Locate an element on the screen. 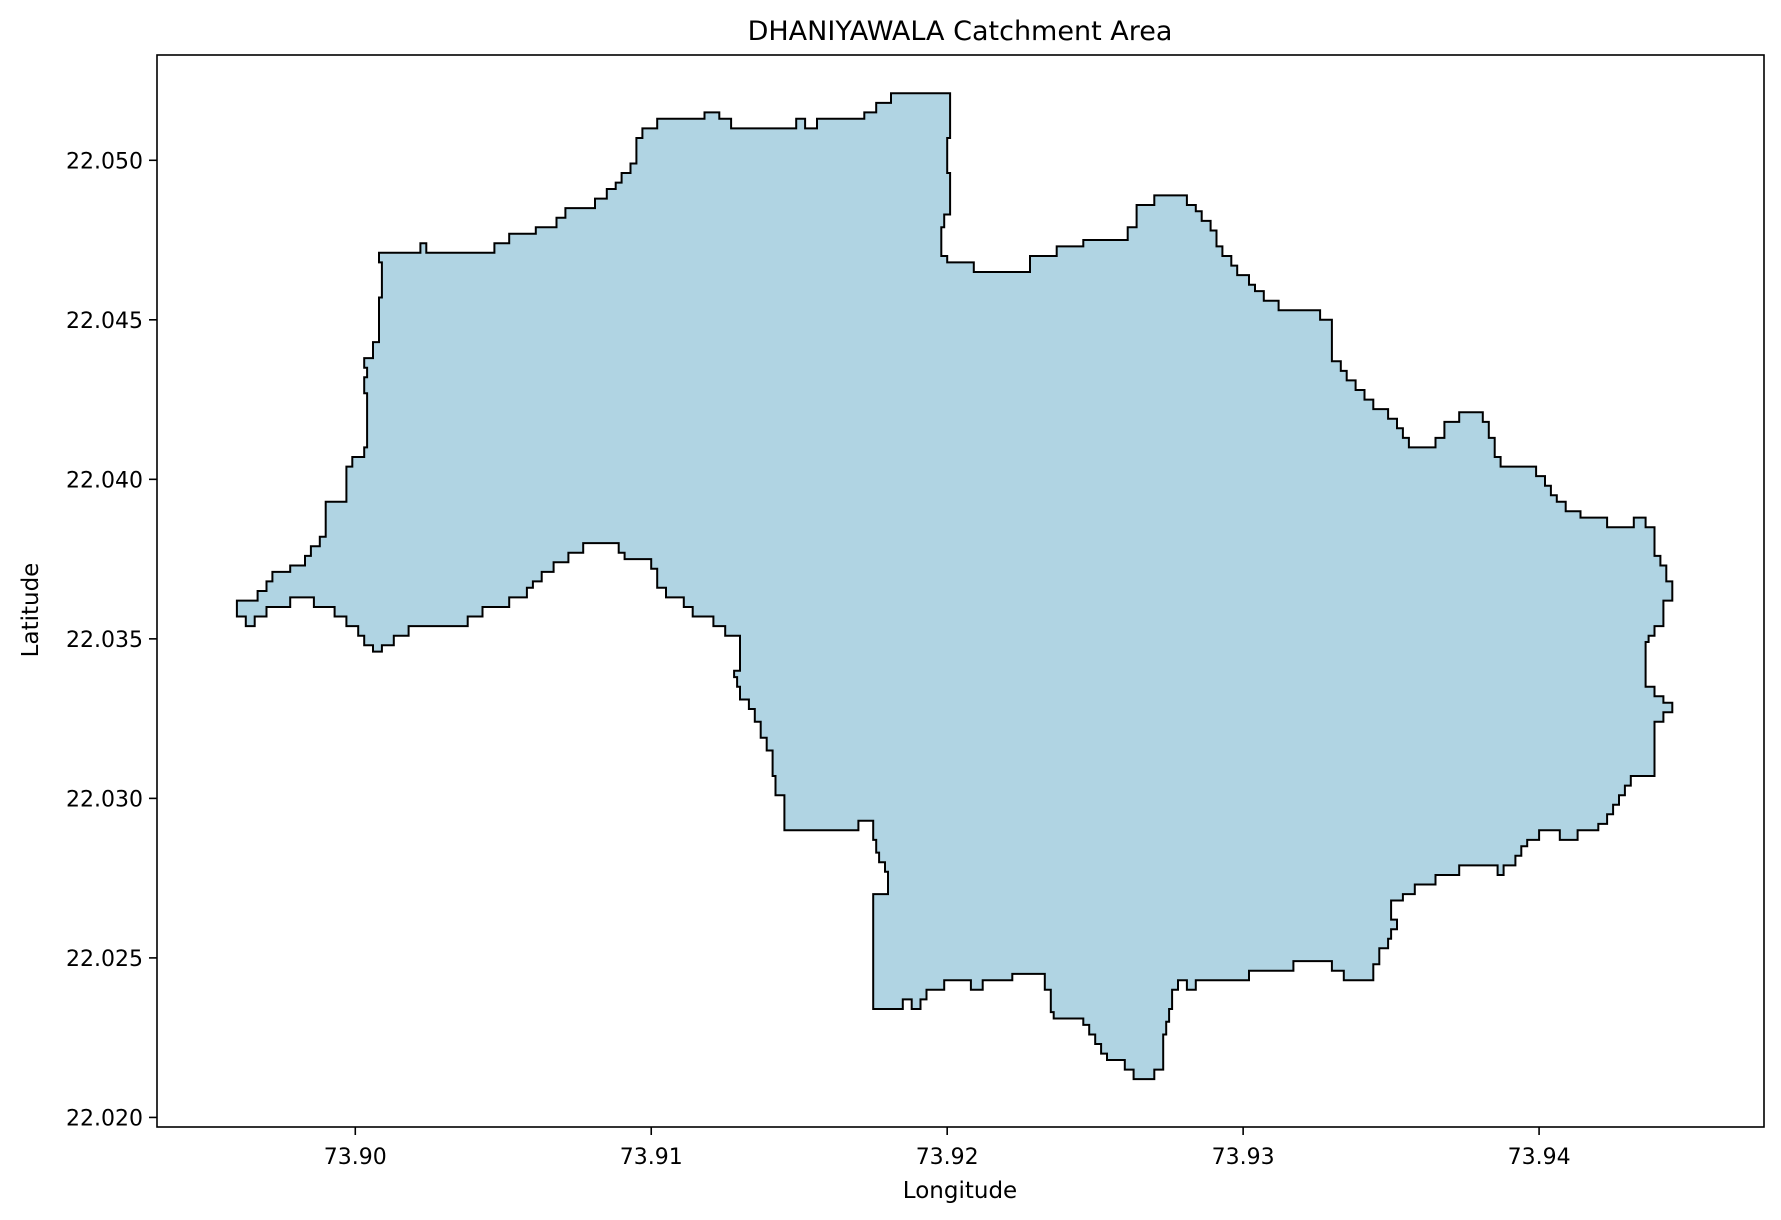 The width and height of the screenshot is (1781, 1220). x-axis-label: Longitude is located at coordinates (960, 1191).